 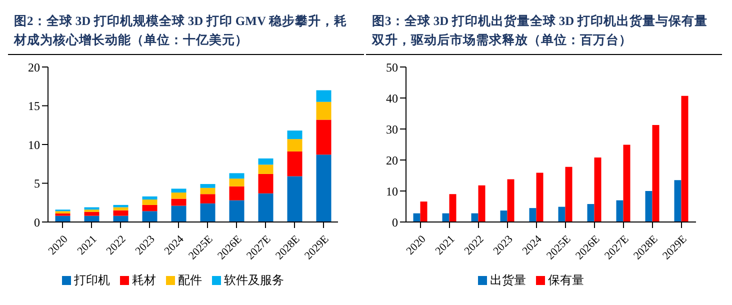 I want to click on legend-label: 保有量, so click(x=565, y=280).